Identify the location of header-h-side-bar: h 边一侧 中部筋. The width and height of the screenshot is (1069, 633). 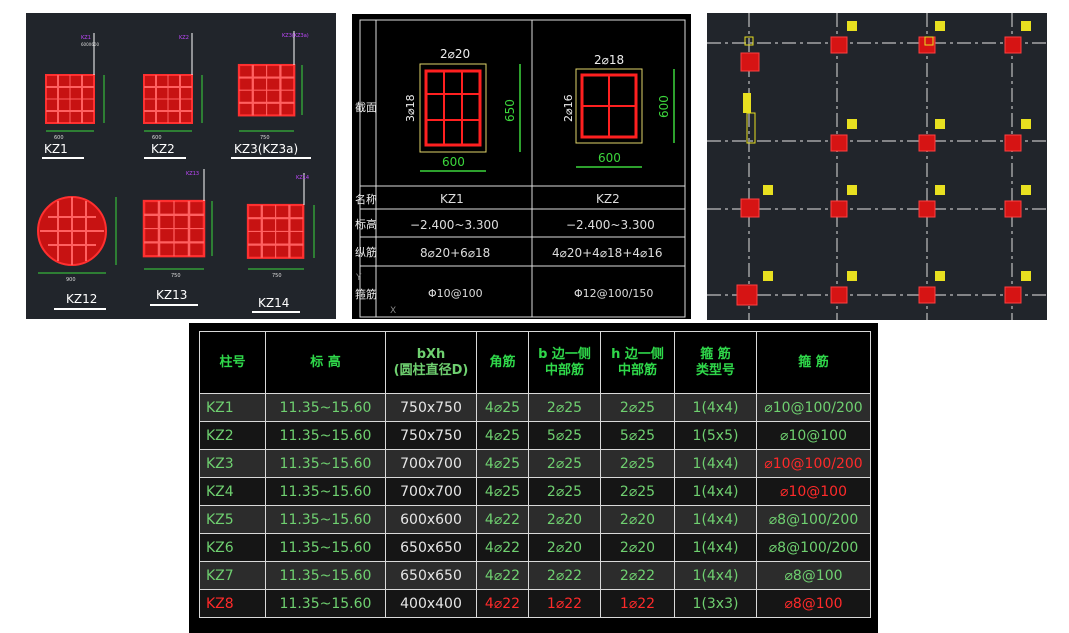
(637, 362).